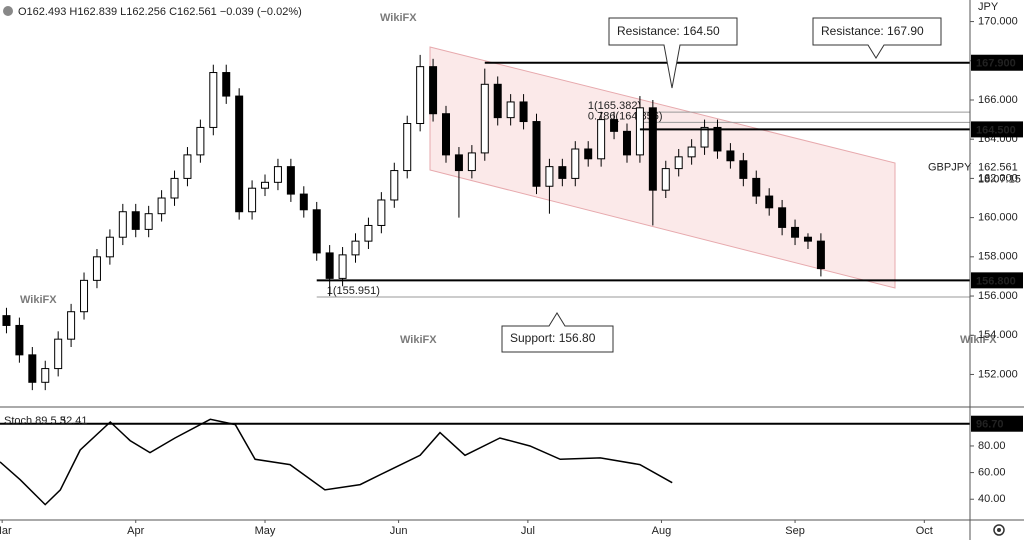 This screenshot has height=540, width=1024. What do you see at coordinates (998, 100) in the screenshot?
I see `y-tick-label: 166.000` at bounding box center [998, 100].